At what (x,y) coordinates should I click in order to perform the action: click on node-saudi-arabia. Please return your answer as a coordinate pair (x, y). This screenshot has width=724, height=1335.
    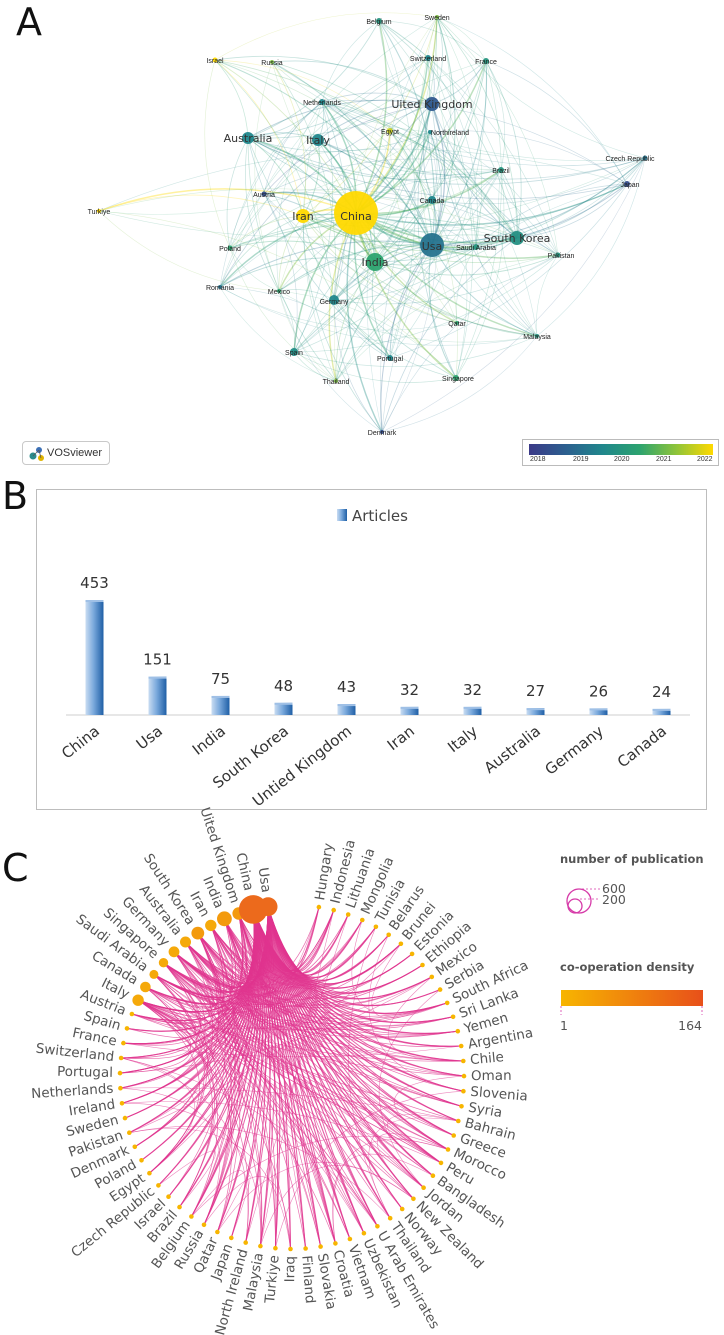
    Looking at the image, I should click on (476, 247).